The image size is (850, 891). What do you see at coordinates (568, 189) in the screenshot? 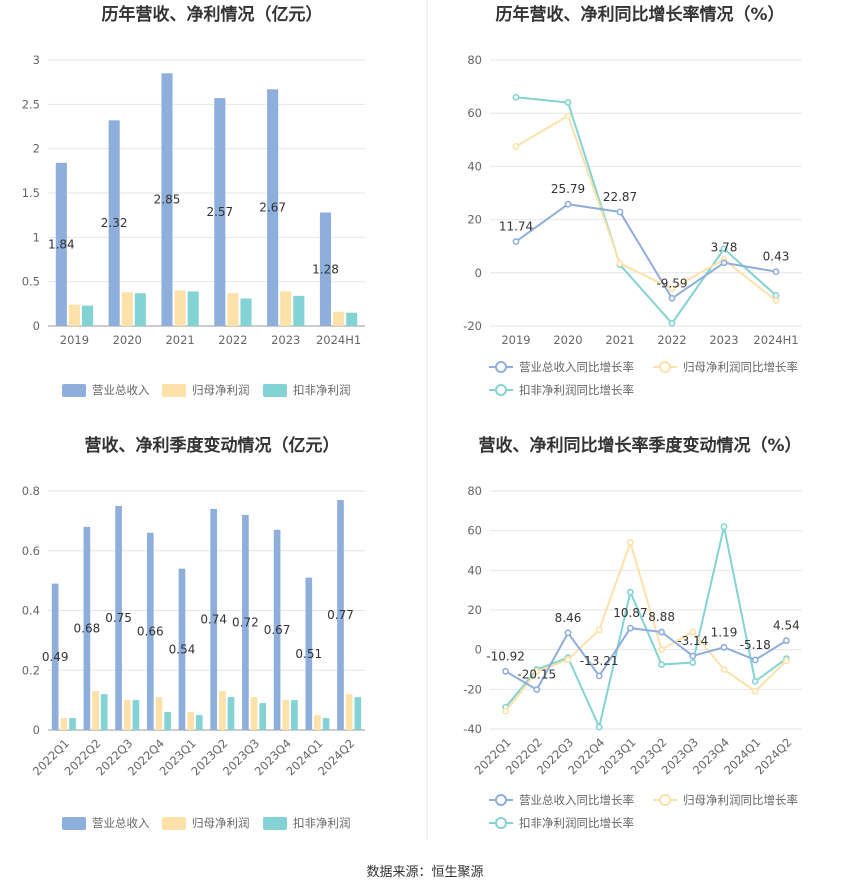
I see `line-value-label: 25.79` at bounding box center [568, 189].